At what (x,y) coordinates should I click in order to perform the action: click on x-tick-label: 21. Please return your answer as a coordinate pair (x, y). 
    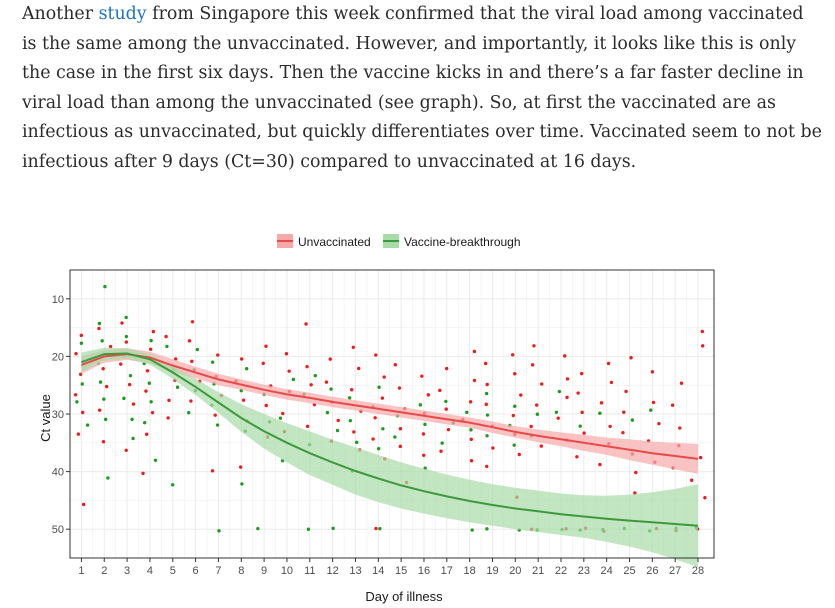
    Looking at the image, I should click on (538, 571).